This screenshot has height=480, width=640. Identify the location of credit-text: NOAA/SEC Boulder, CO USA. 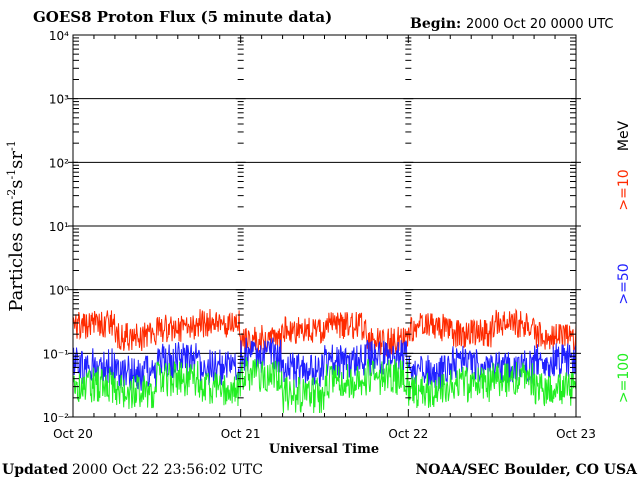
(527, 470).